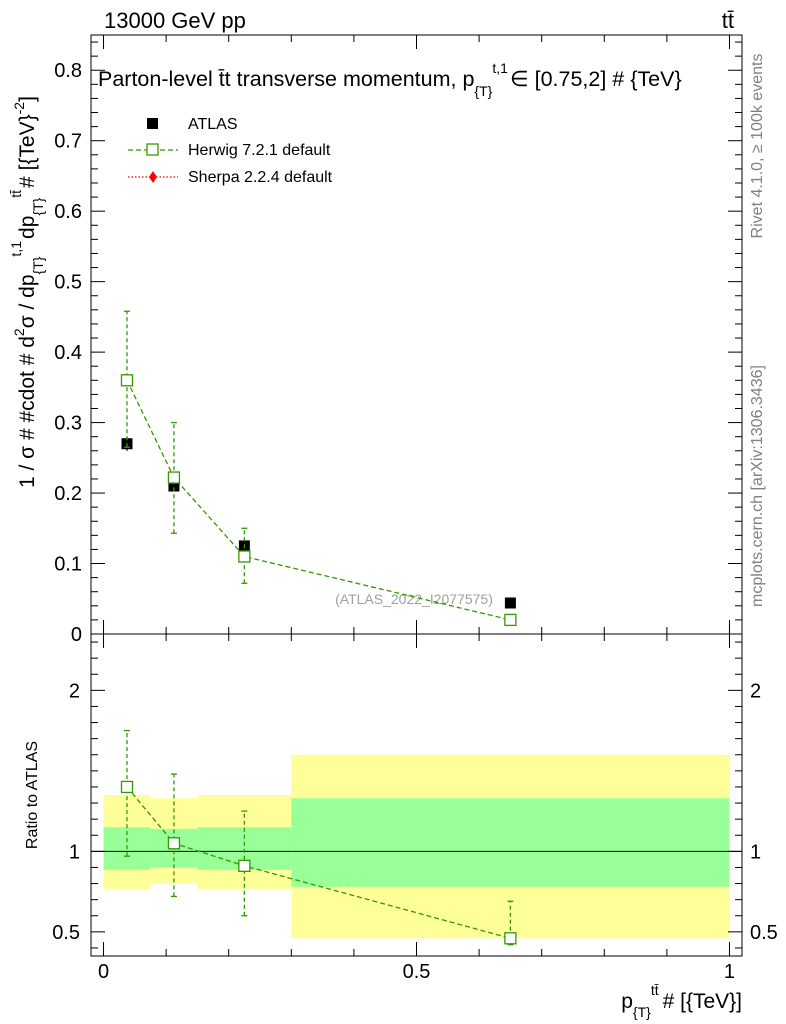 This screenshot has width=786, height=1024. Describe the element at coordinates (68, 424) in the screenshot. I see `main-ytick-label: 0.3` at that location.